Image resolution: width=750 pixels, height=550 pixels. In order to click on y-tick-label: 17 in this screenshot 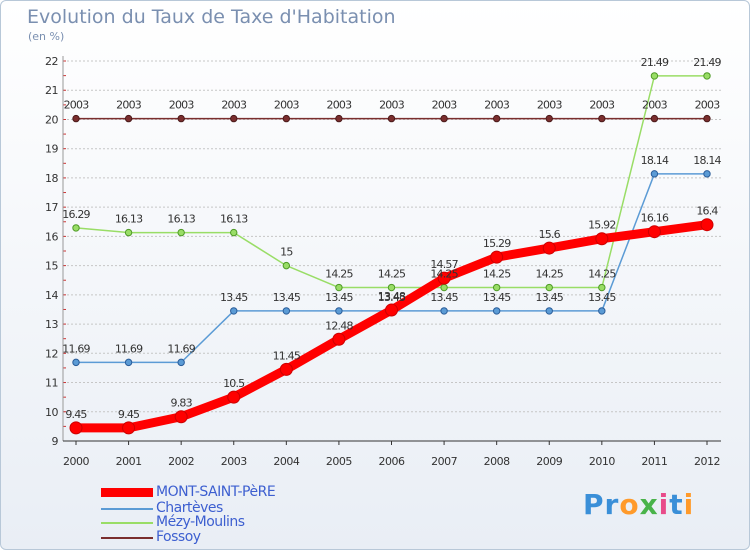, I will do `click(51, 207)`.